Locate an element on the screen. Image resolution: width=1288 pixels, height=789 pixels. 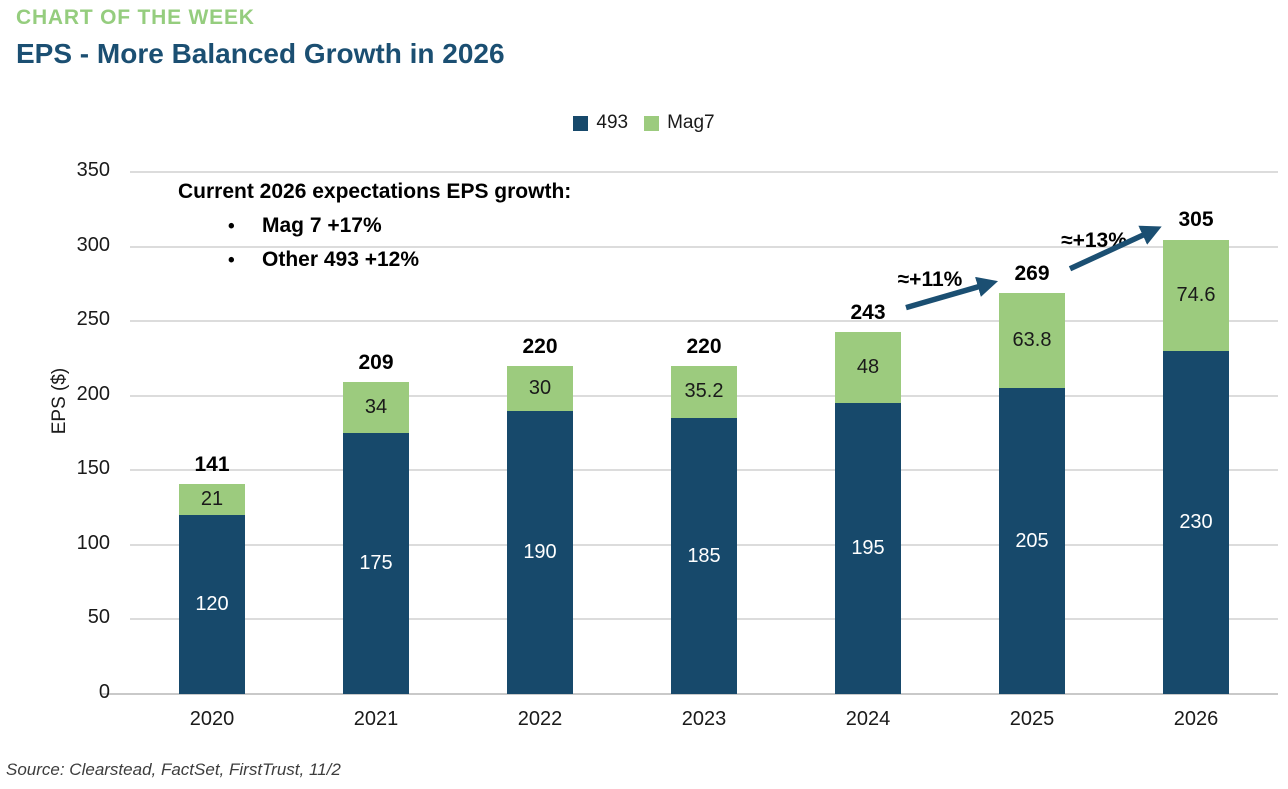
x-tick-label: 2024 is located at coordinates (868, 719).